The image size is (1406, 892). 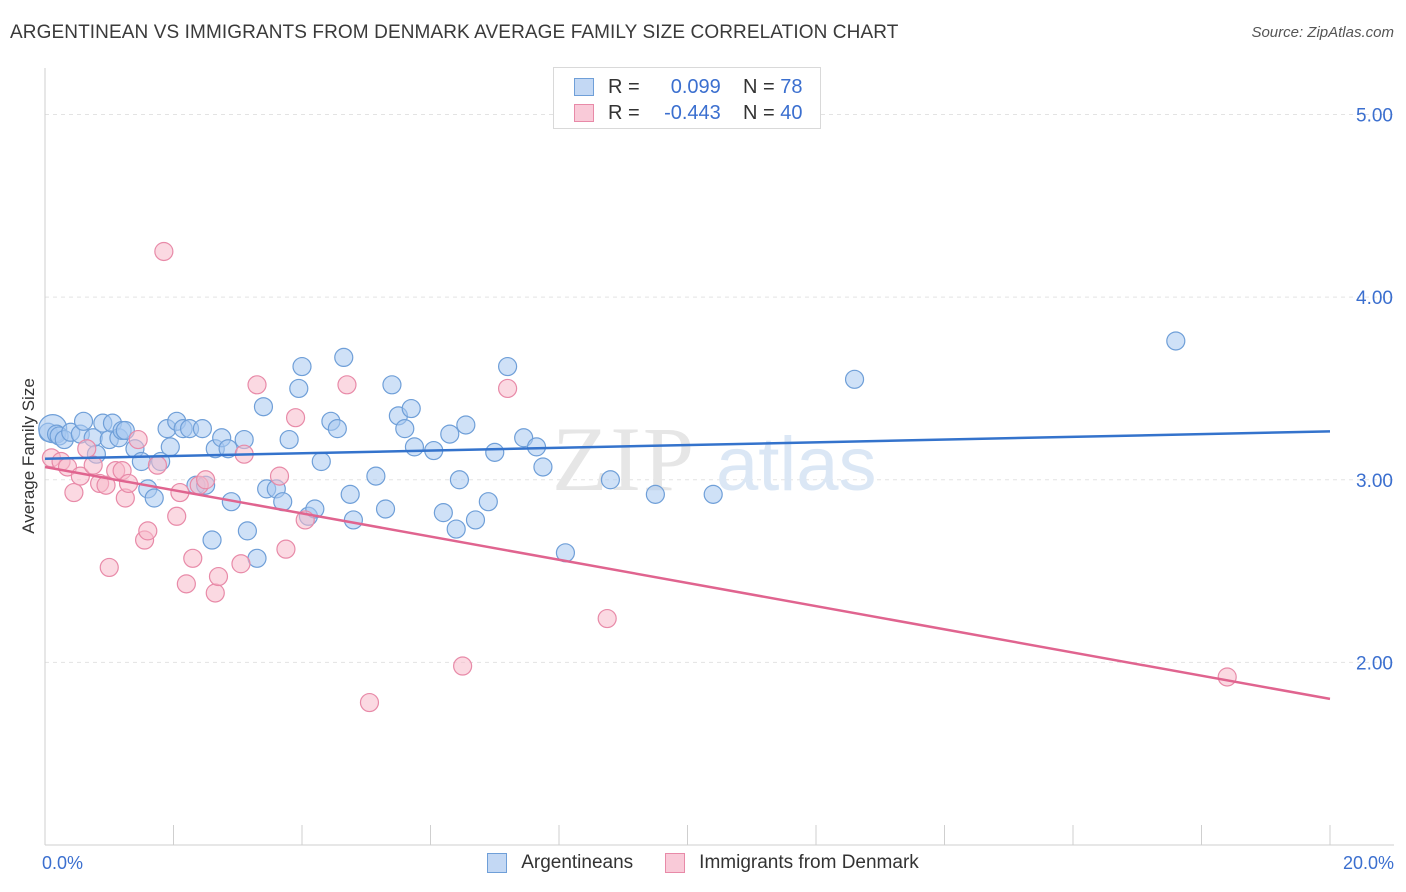 I want to click on watermark: ZIP atlas, so click(x=714, y=459).